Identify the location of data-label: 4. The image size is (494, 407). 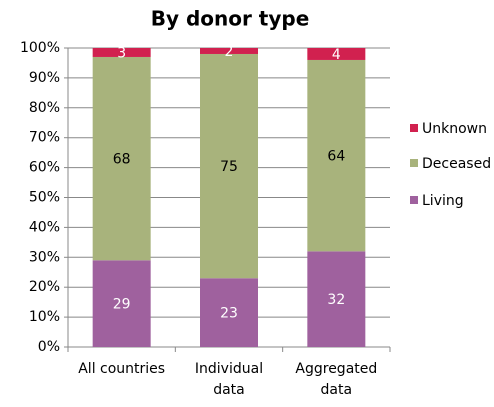
(336, 55).